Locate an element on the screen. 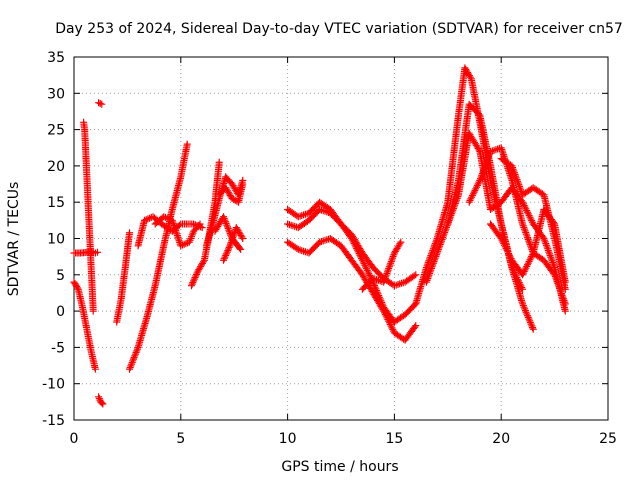  y-axis-label: SDTVAR / TECUs is located at coordinates (14, 239).